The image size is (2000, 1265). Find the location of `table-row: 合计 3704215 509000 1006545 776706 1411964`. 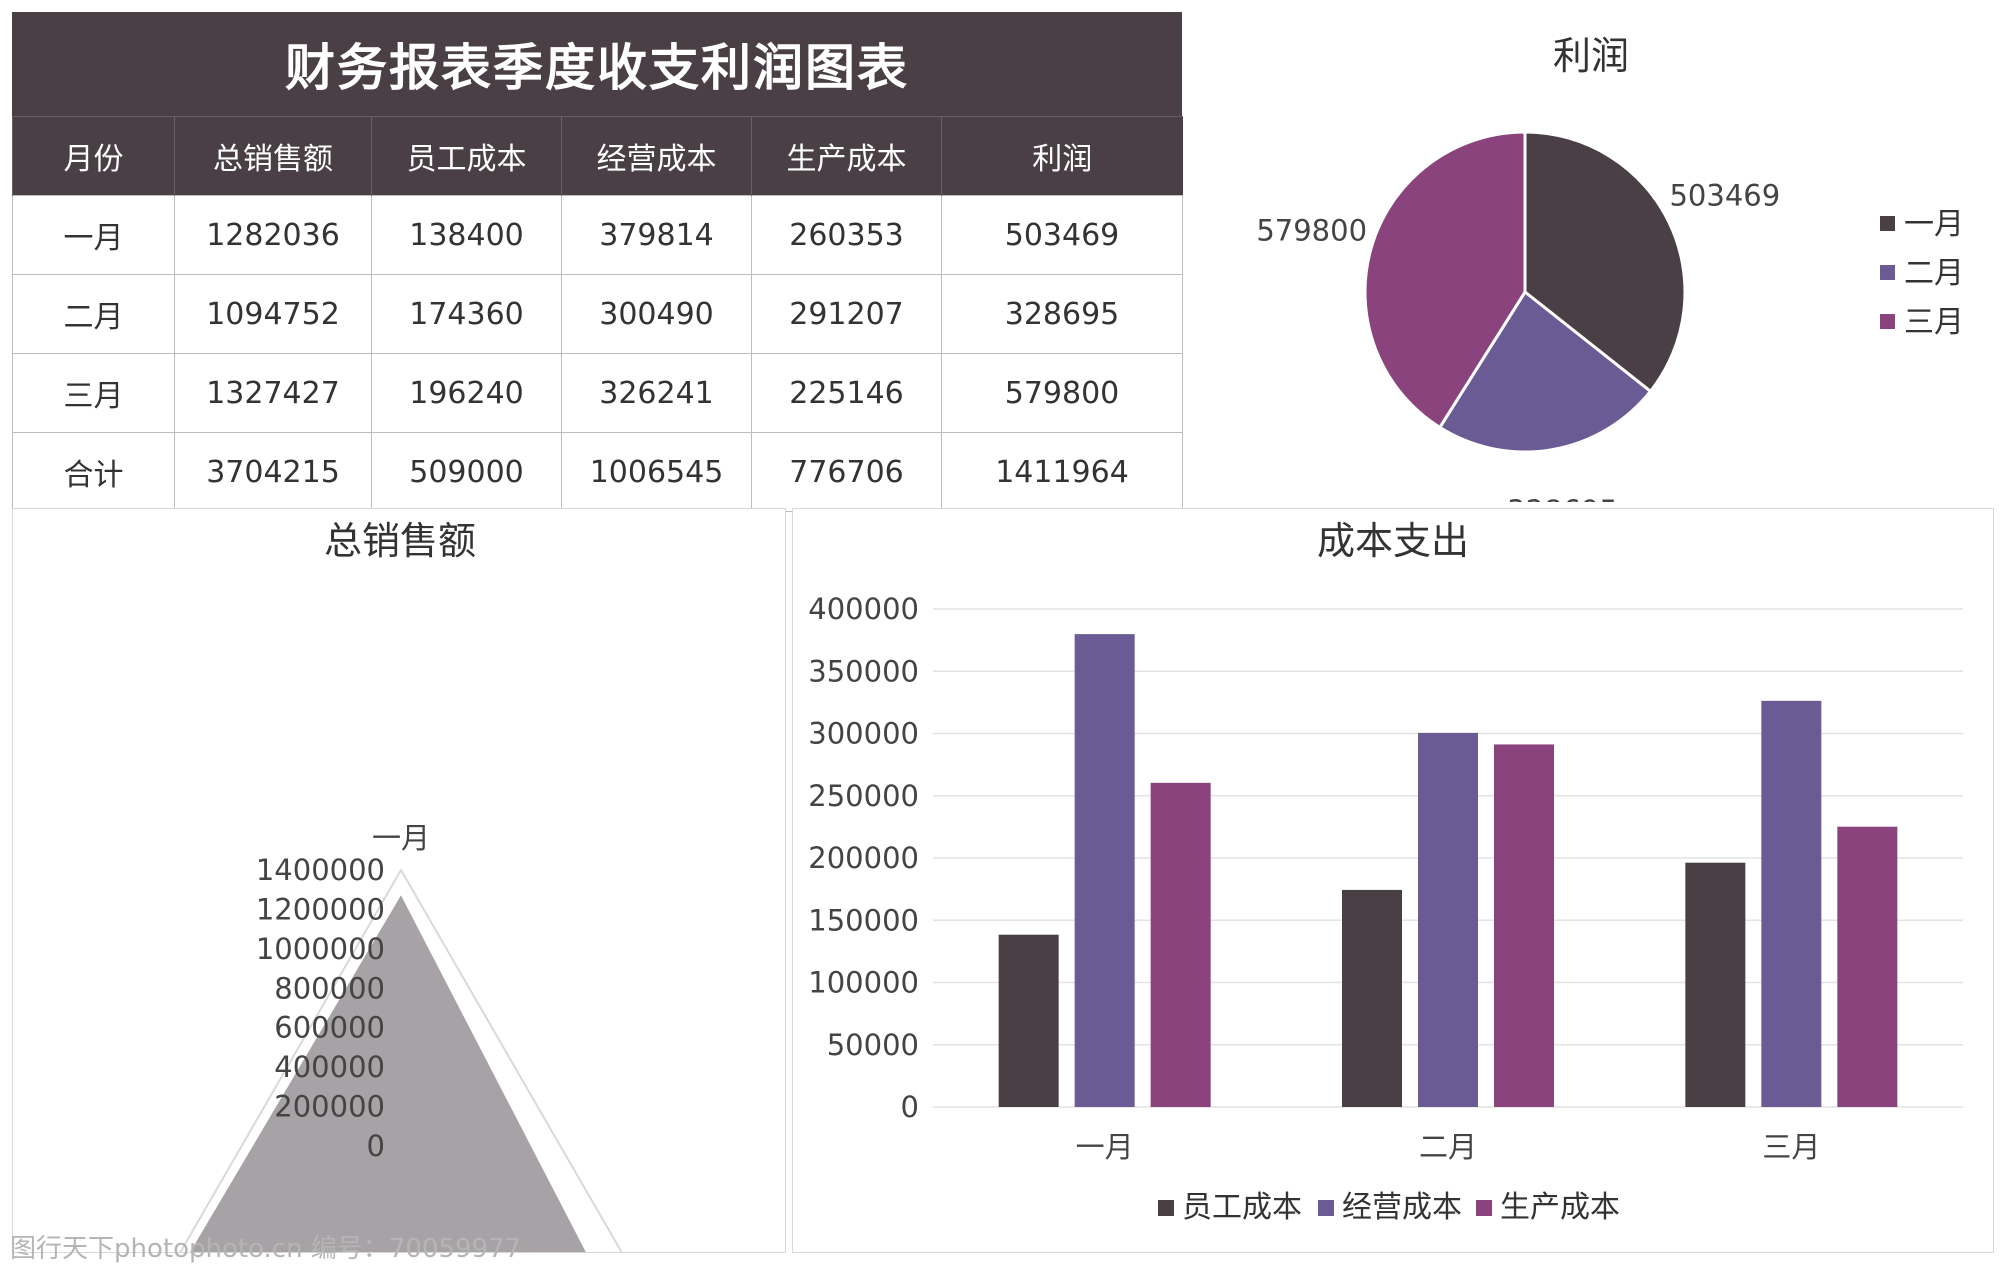

table-row: 合计 3704215 509000 1006545 776706 1411964 is located at coordinates (597, 472).